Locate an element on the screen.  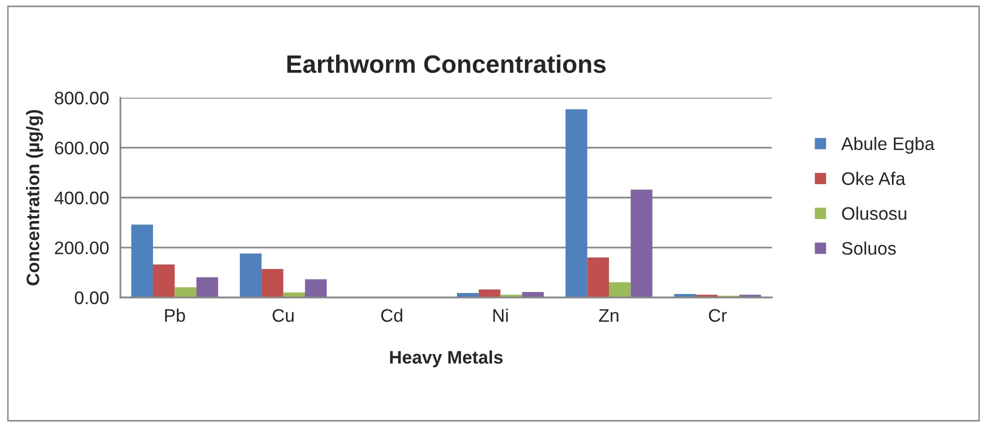
y-tick-label: 0.00 is located at coordinates (91, 297).